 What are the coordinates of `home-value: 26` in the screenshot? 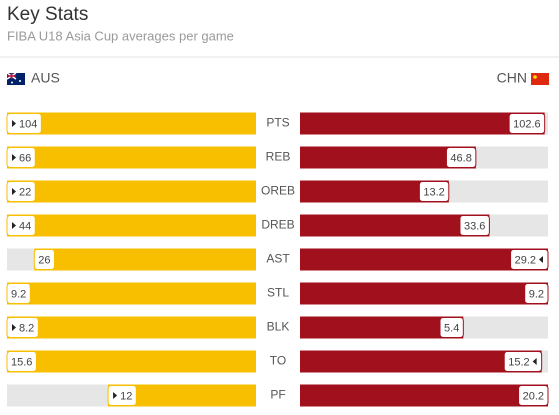 It's located at (44, 260).